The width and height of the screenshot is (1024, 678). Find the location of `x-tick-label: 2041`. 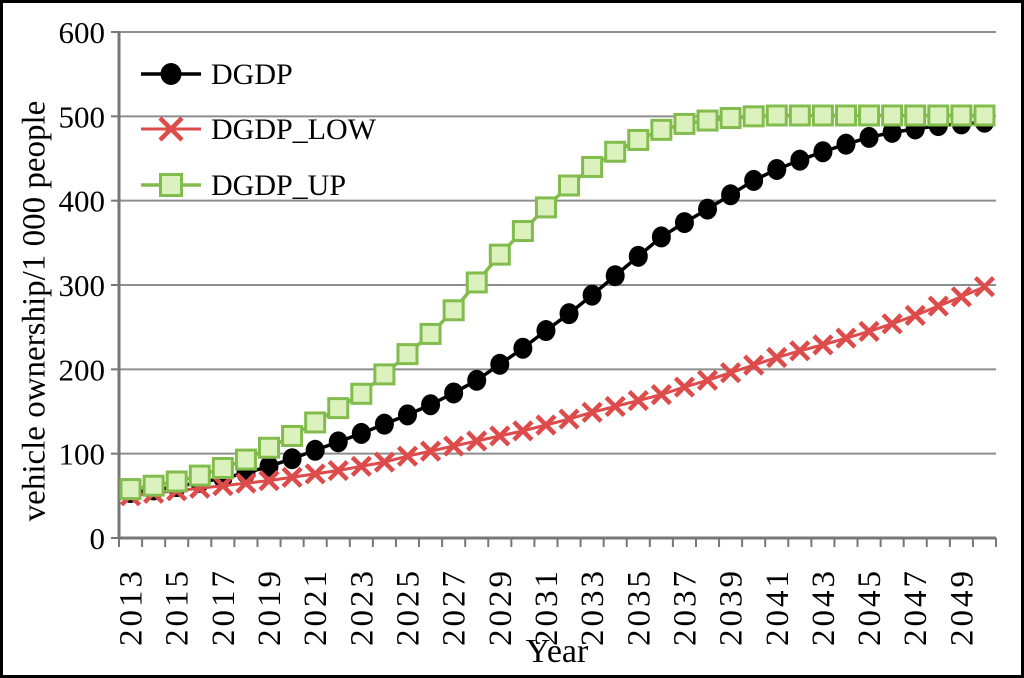

x-tick-label: 2041 is located at coordinates (778, 607).